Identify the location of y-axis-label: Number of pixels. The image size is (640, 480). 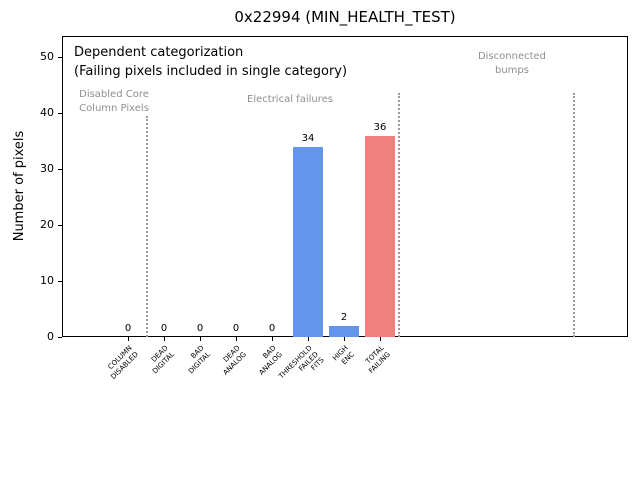
(19, 186).